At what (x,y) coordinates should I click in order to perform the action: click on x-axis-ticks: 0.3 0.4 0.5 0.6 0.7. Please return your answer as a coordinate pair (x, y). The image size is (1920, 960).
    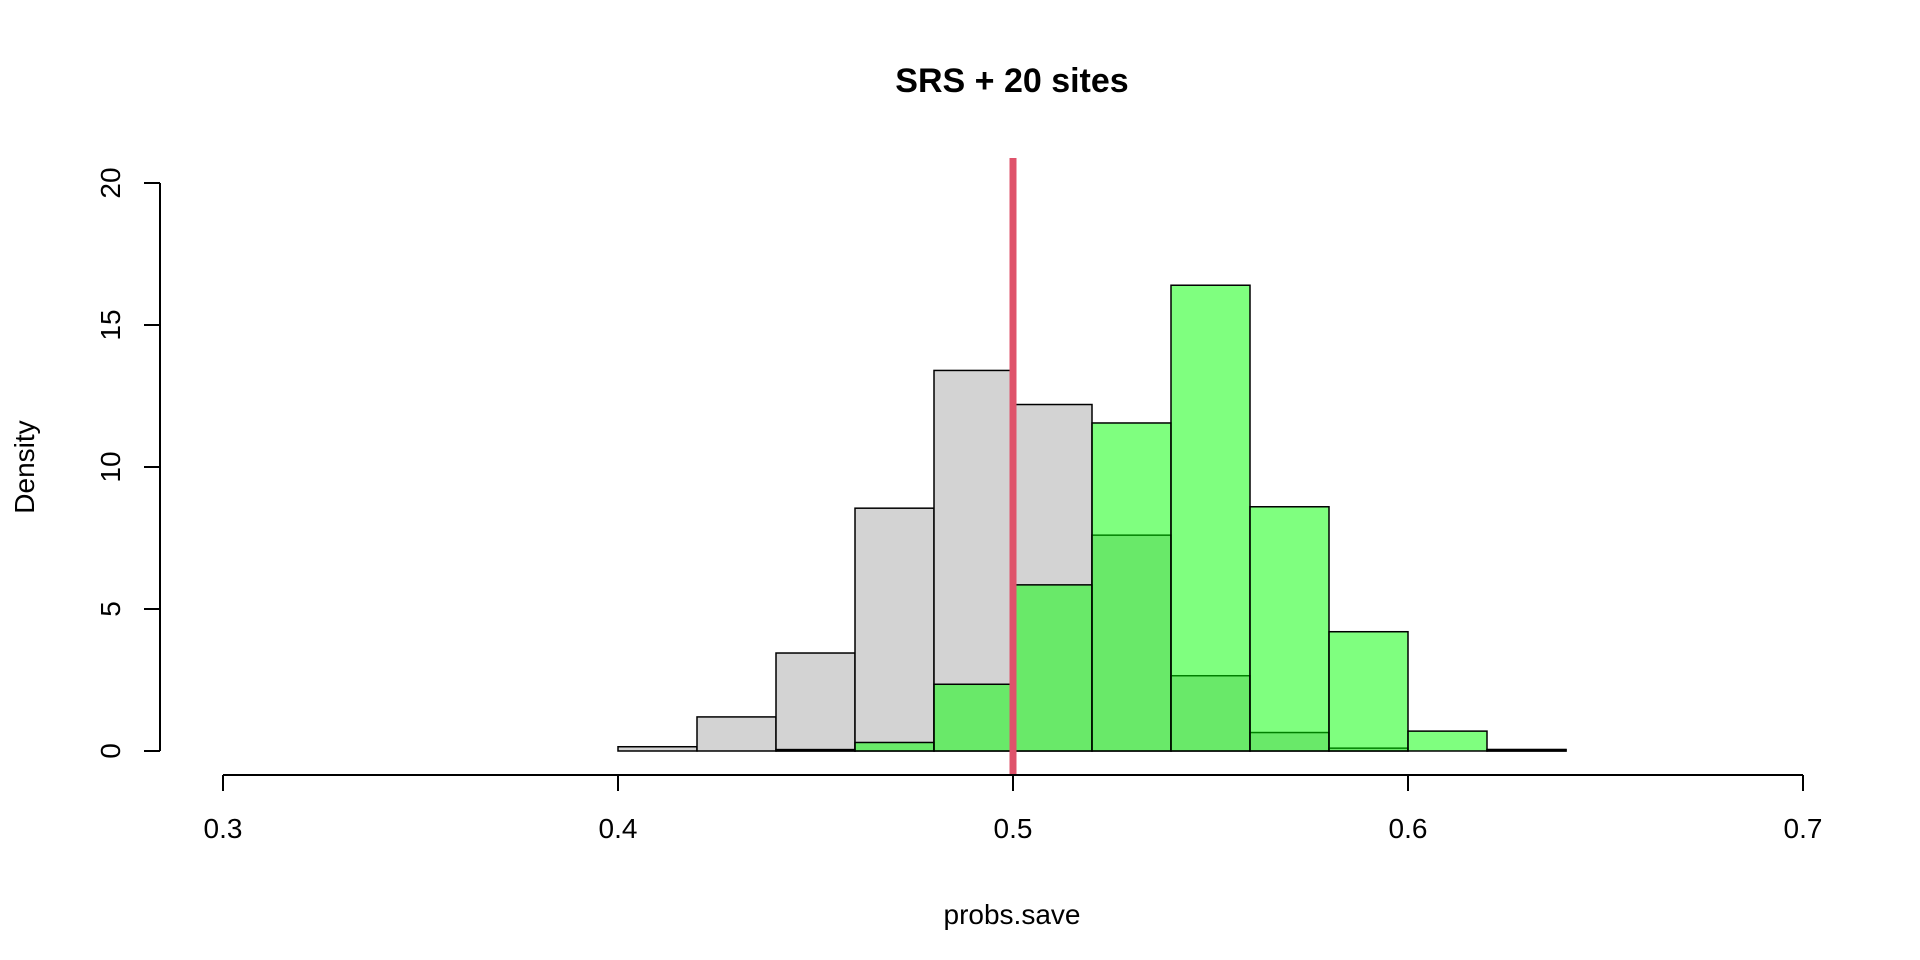
    Looking at the image, I should click on (1013, 809).